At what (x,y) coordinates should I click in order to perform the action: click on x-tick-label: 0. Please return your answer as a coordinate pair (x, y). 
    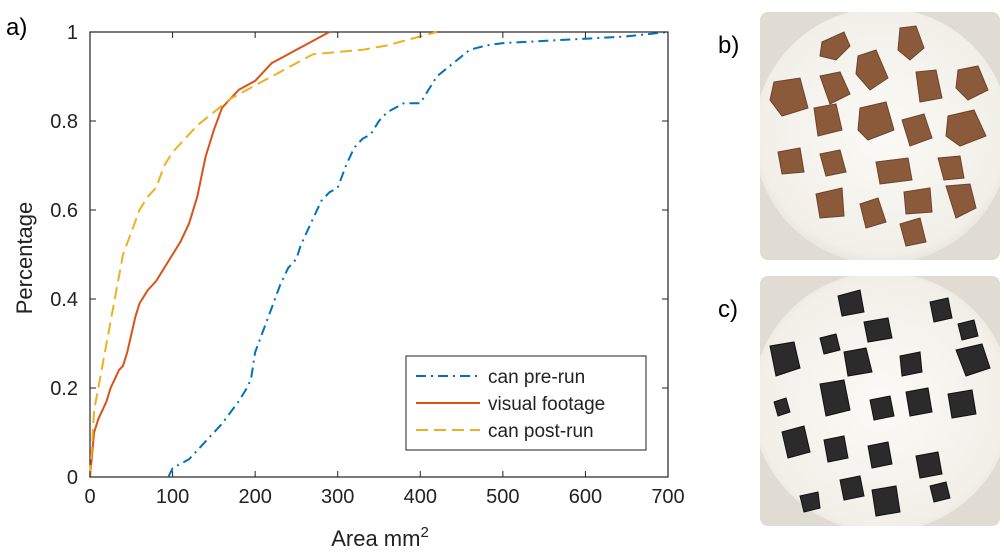
    Looking at the image, I should click on (89, 497).